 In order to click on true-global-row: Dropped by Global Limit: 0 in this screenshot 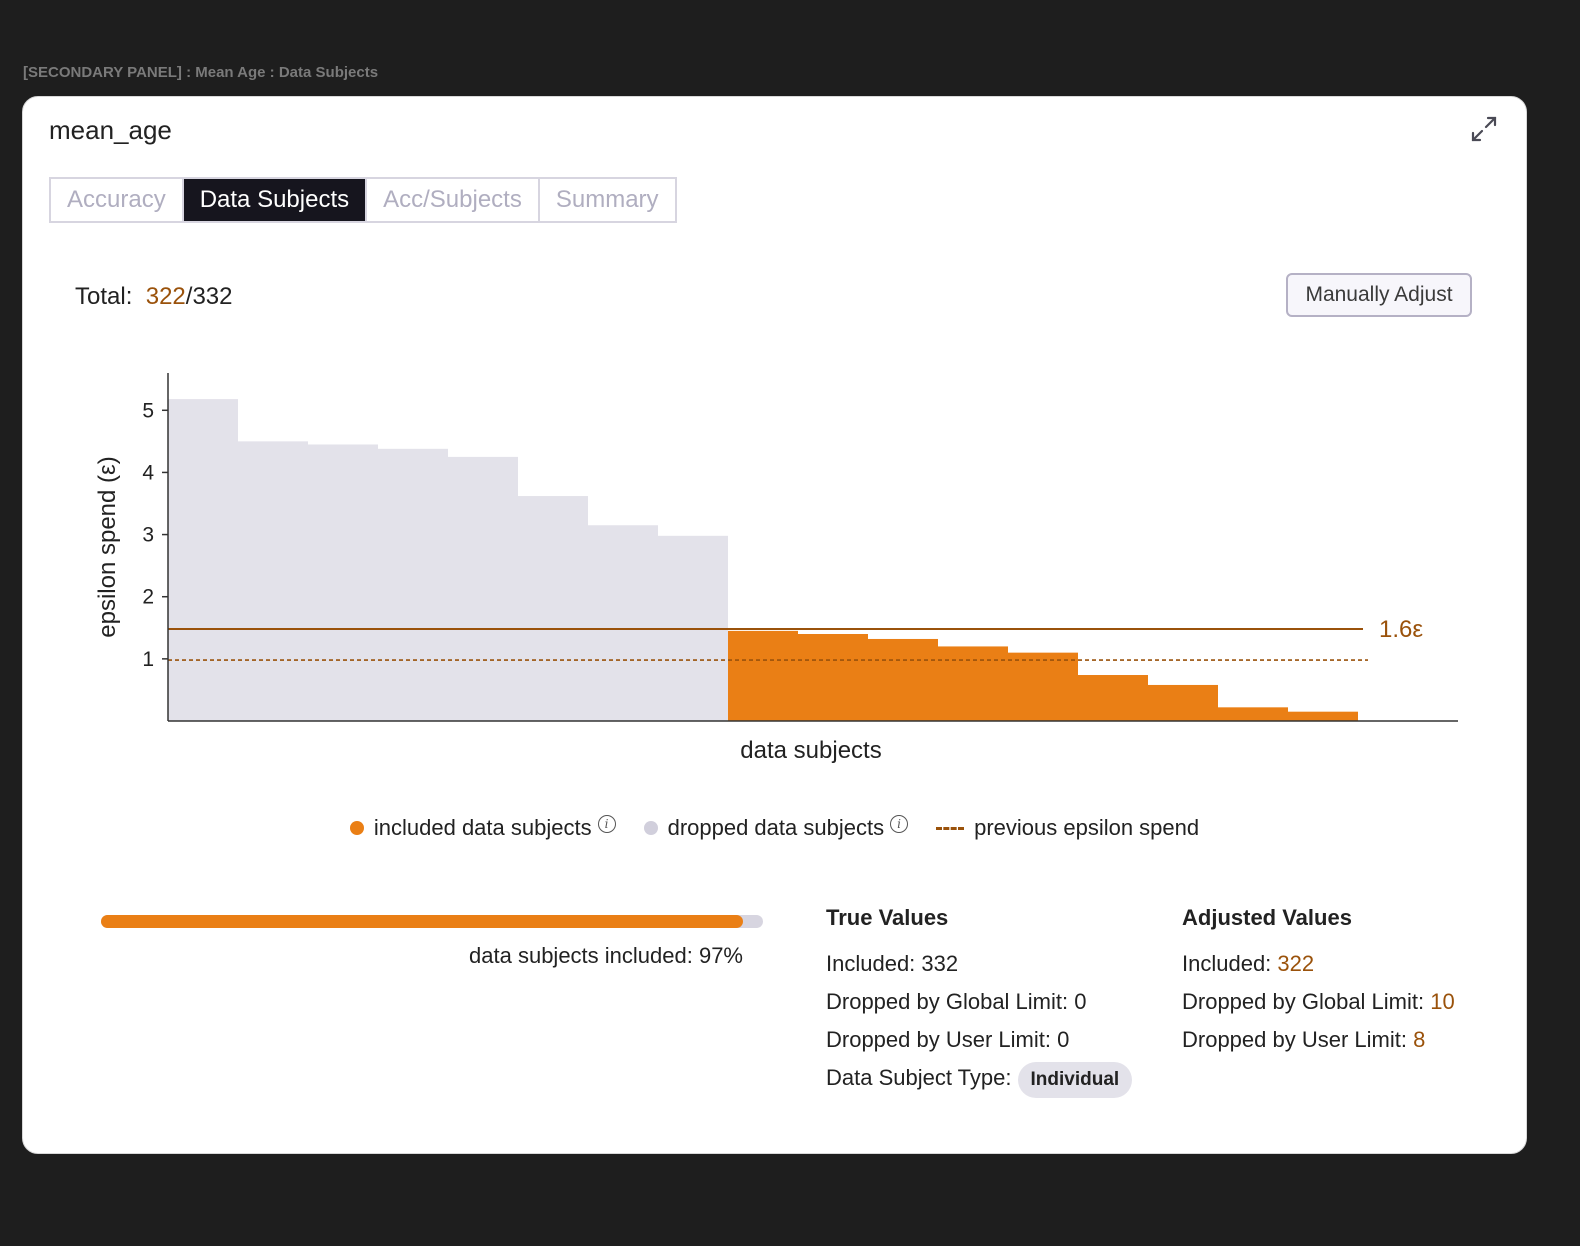, I will do `click(956, 1001)`.